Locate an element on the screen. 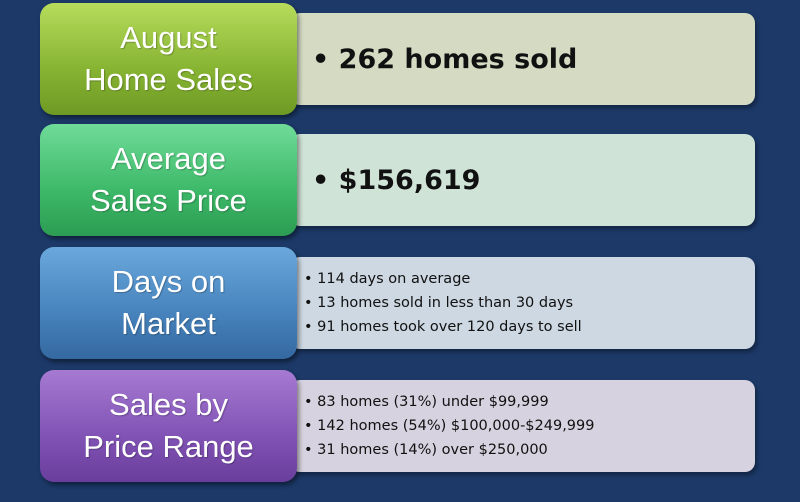 The width and height of the screenshot is (800, 502). label-box: Days on Market is located at coordinates (168, 303).